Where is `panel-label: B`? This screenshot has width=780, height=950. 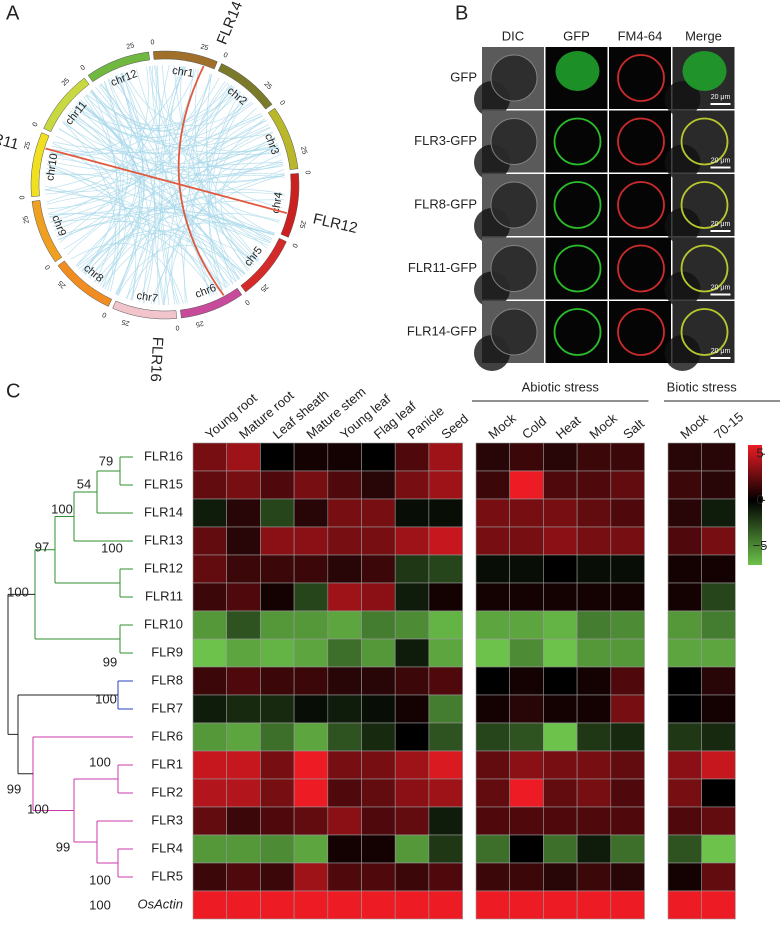 panel-label: B is located at coordinates (461, 13).